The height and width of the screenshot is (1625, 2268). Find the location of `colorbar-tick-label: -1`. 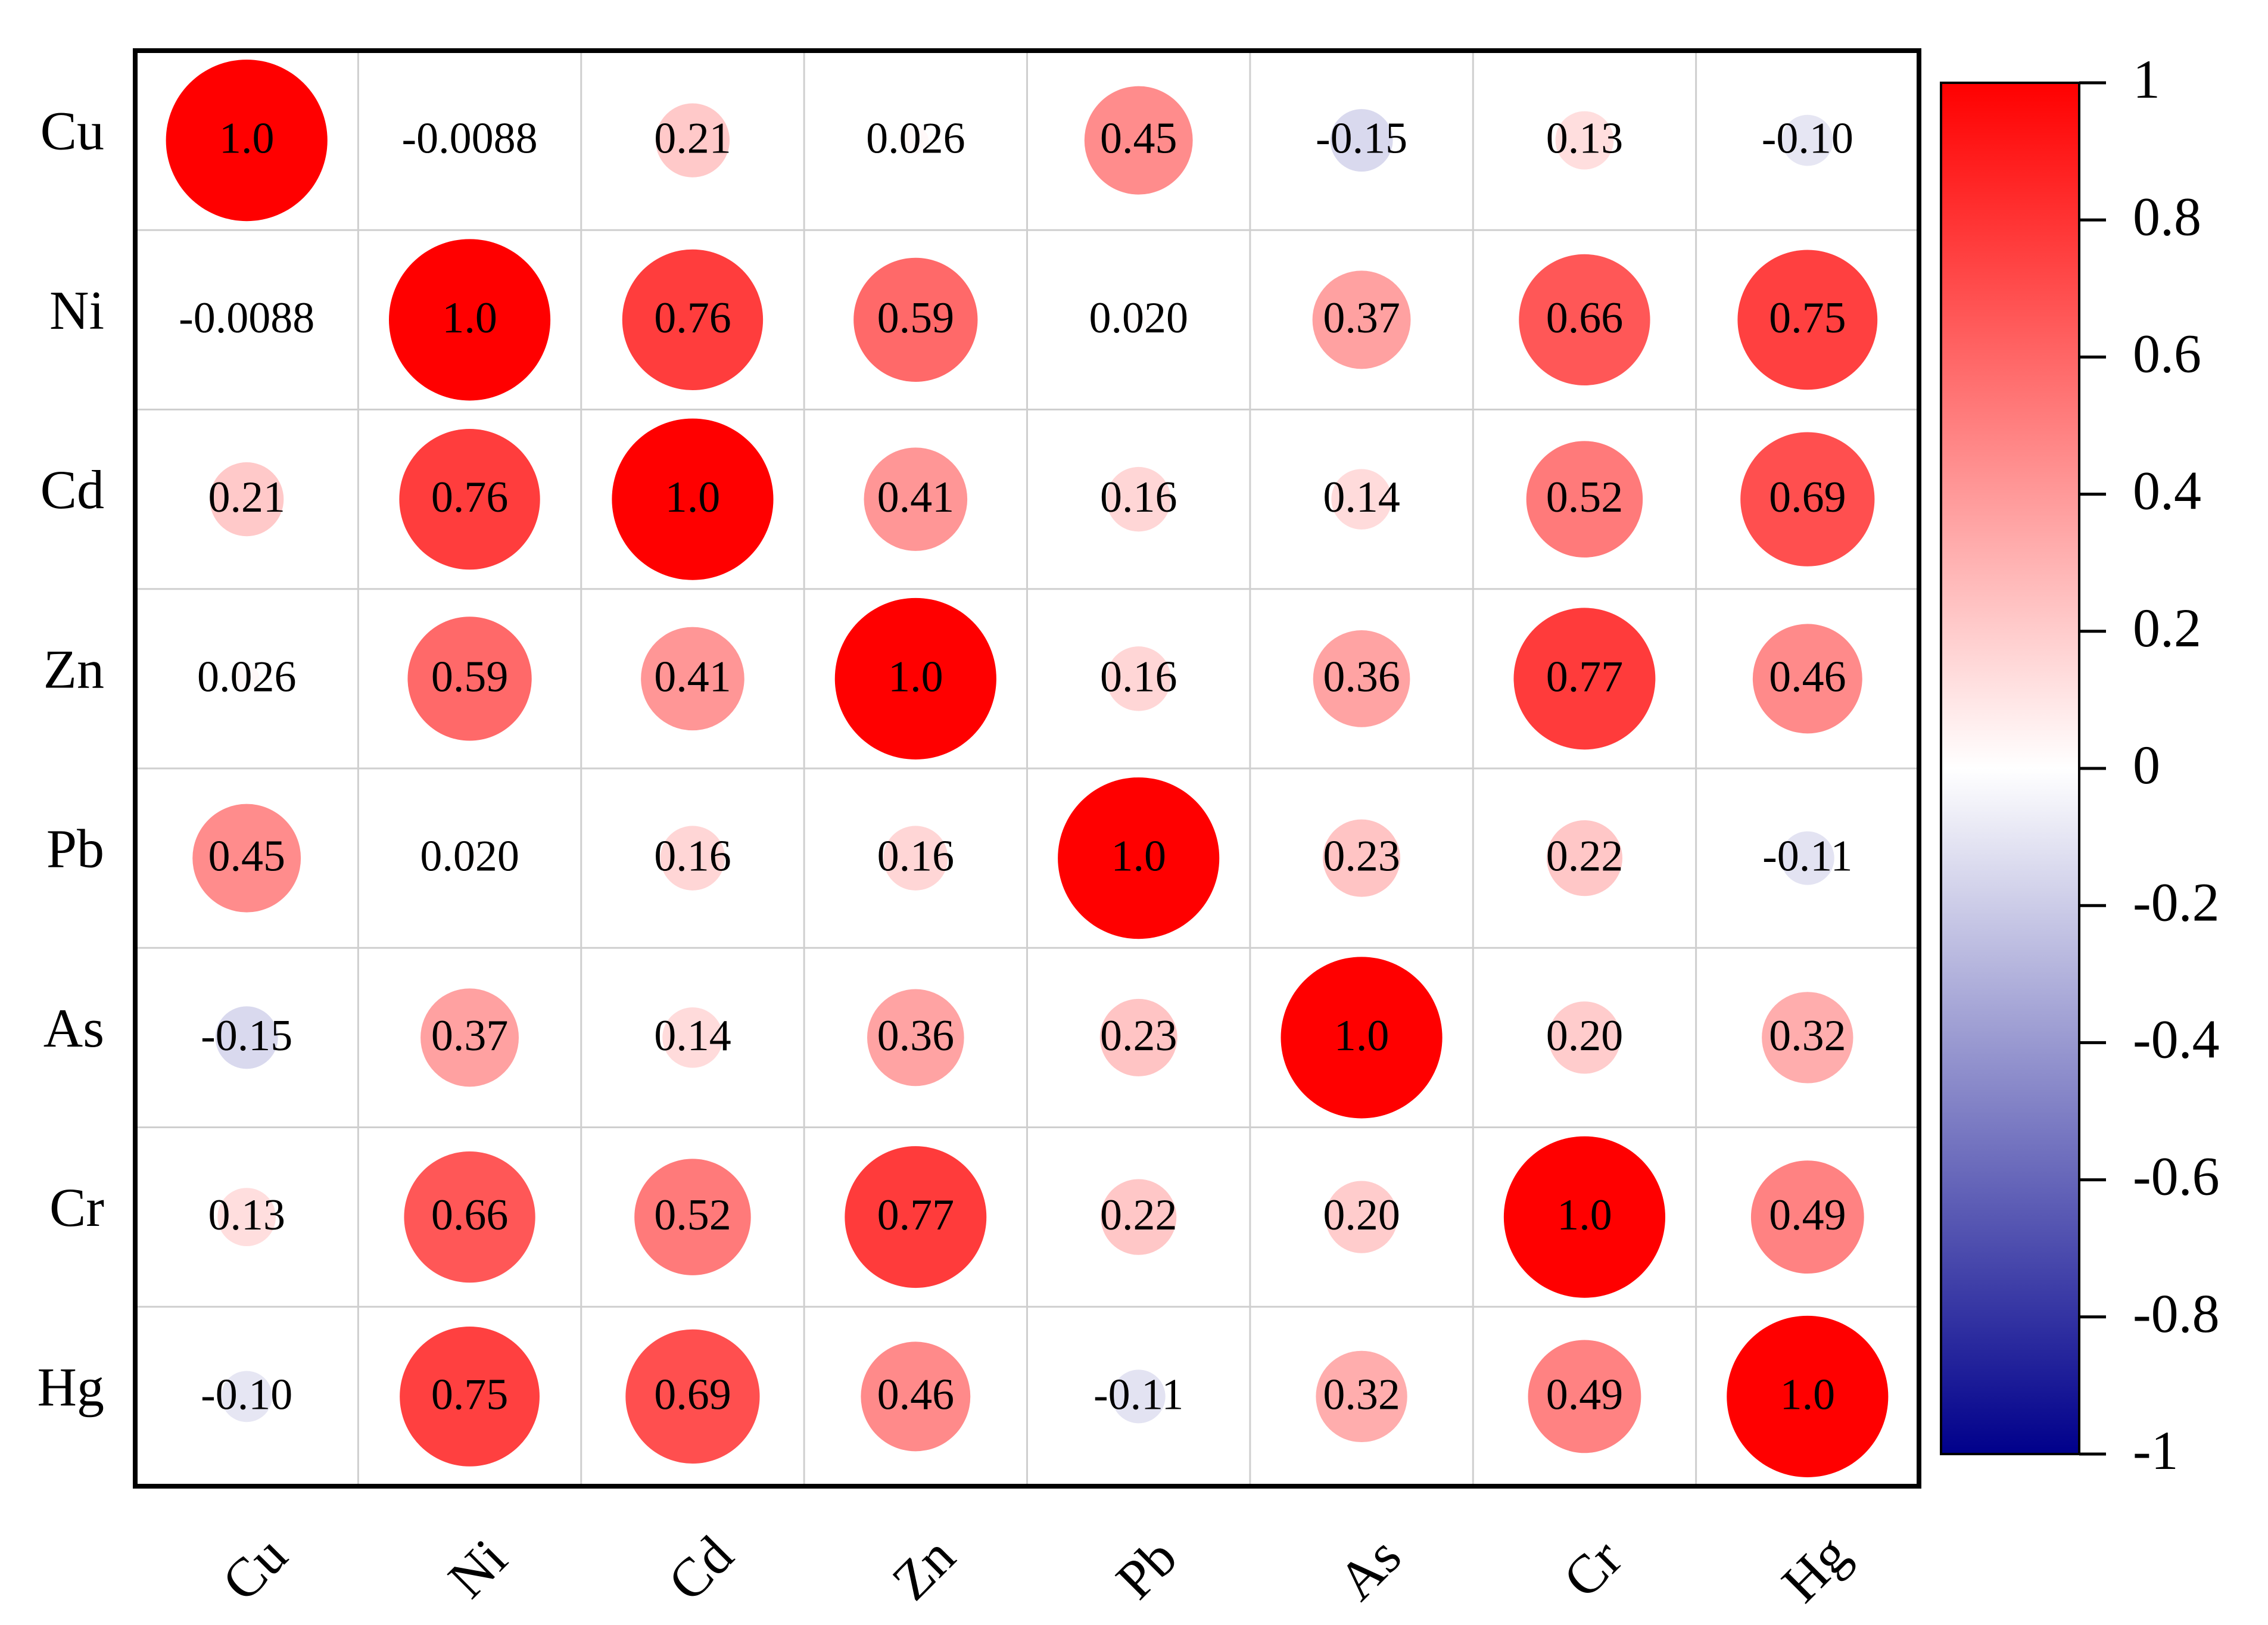

colorbar-tick-label: -1 is located at coordinates (2156, 1450).